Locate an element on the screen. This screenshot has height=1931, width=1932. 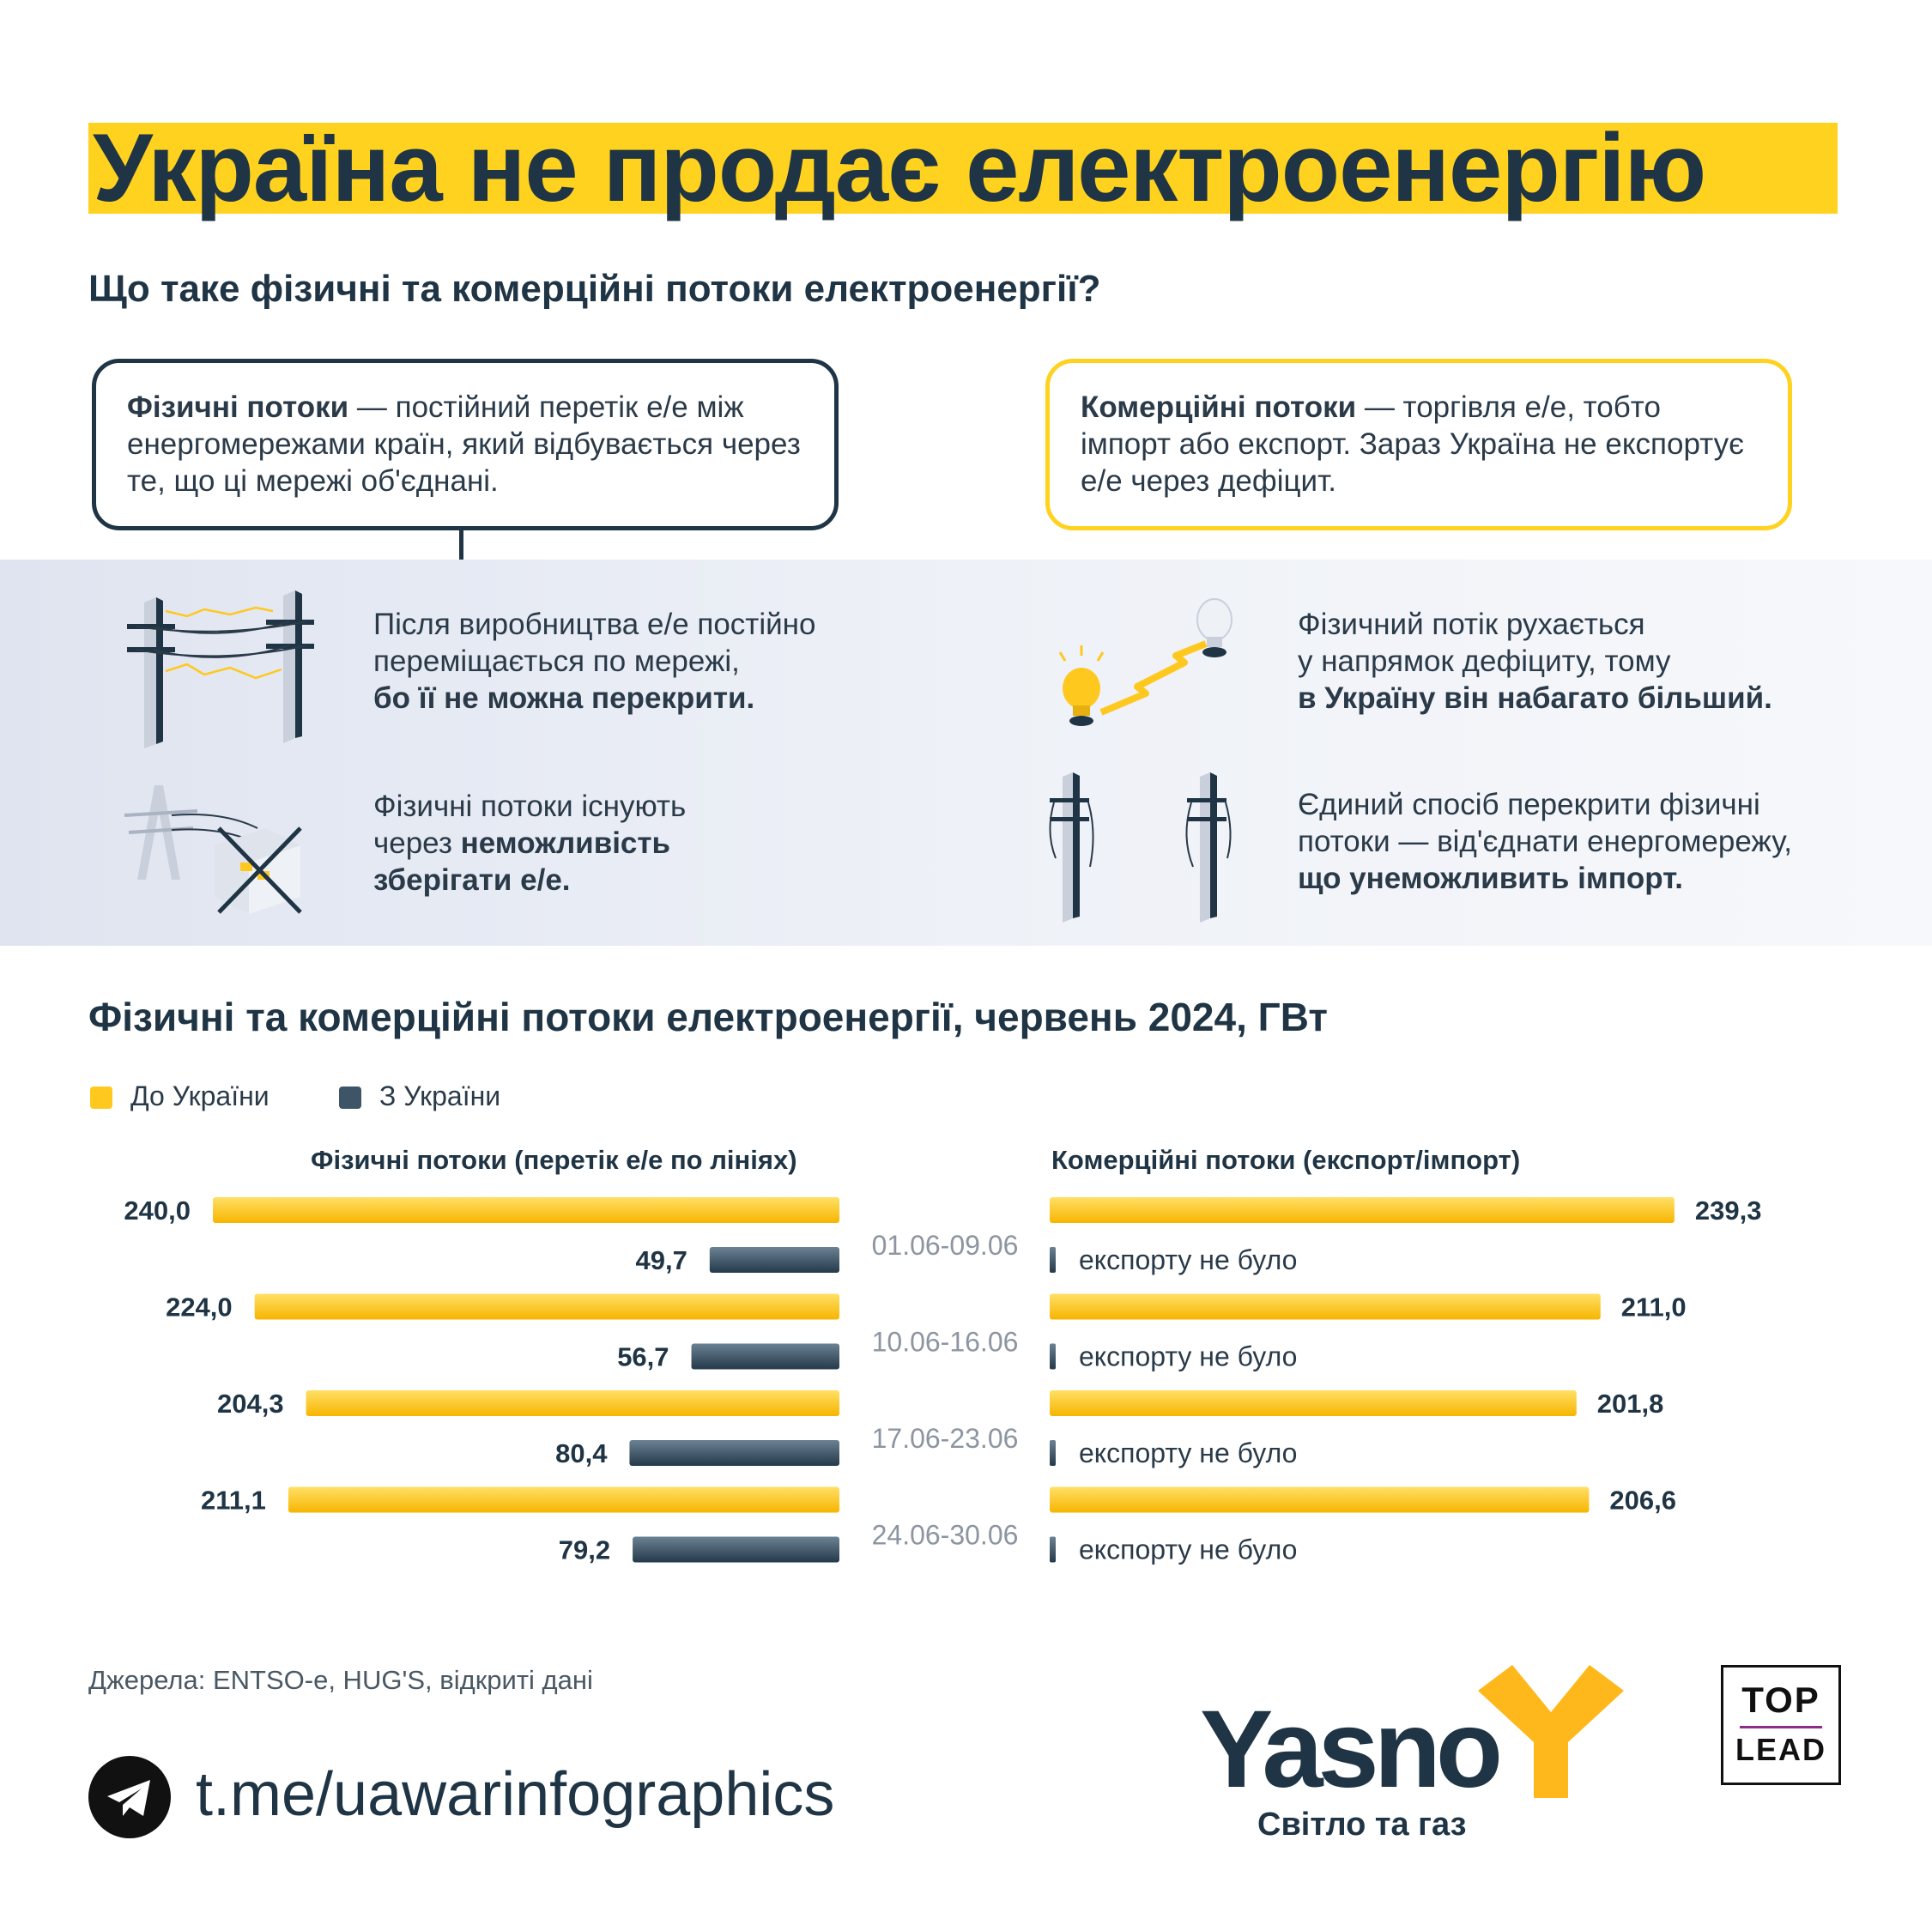
power-lines-icon is located at coordinates (220, 669).